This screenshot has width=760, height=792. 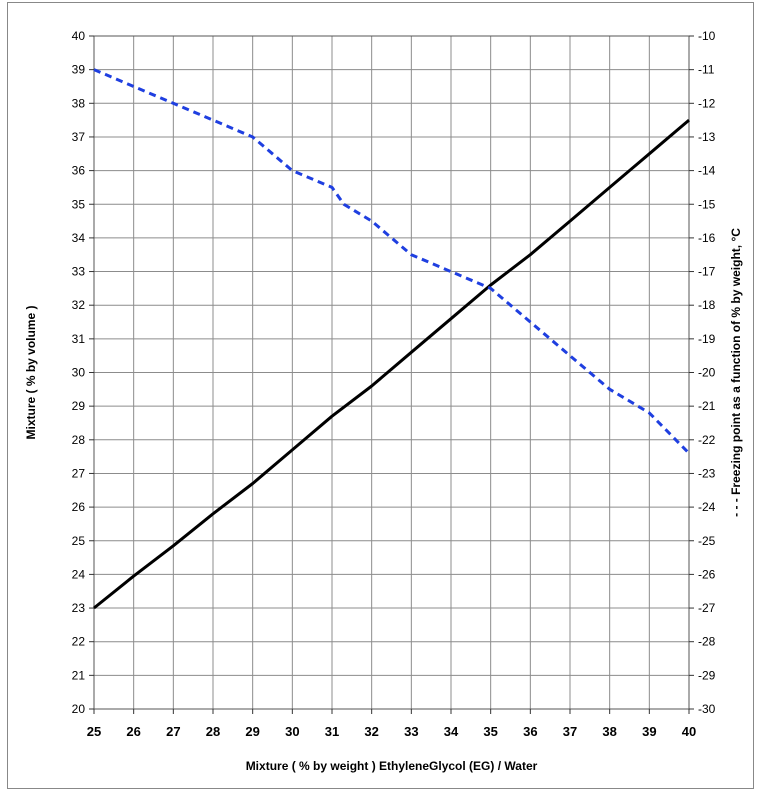 I want to click on y-right-tick-label: -12, so click(x=707, y=103).